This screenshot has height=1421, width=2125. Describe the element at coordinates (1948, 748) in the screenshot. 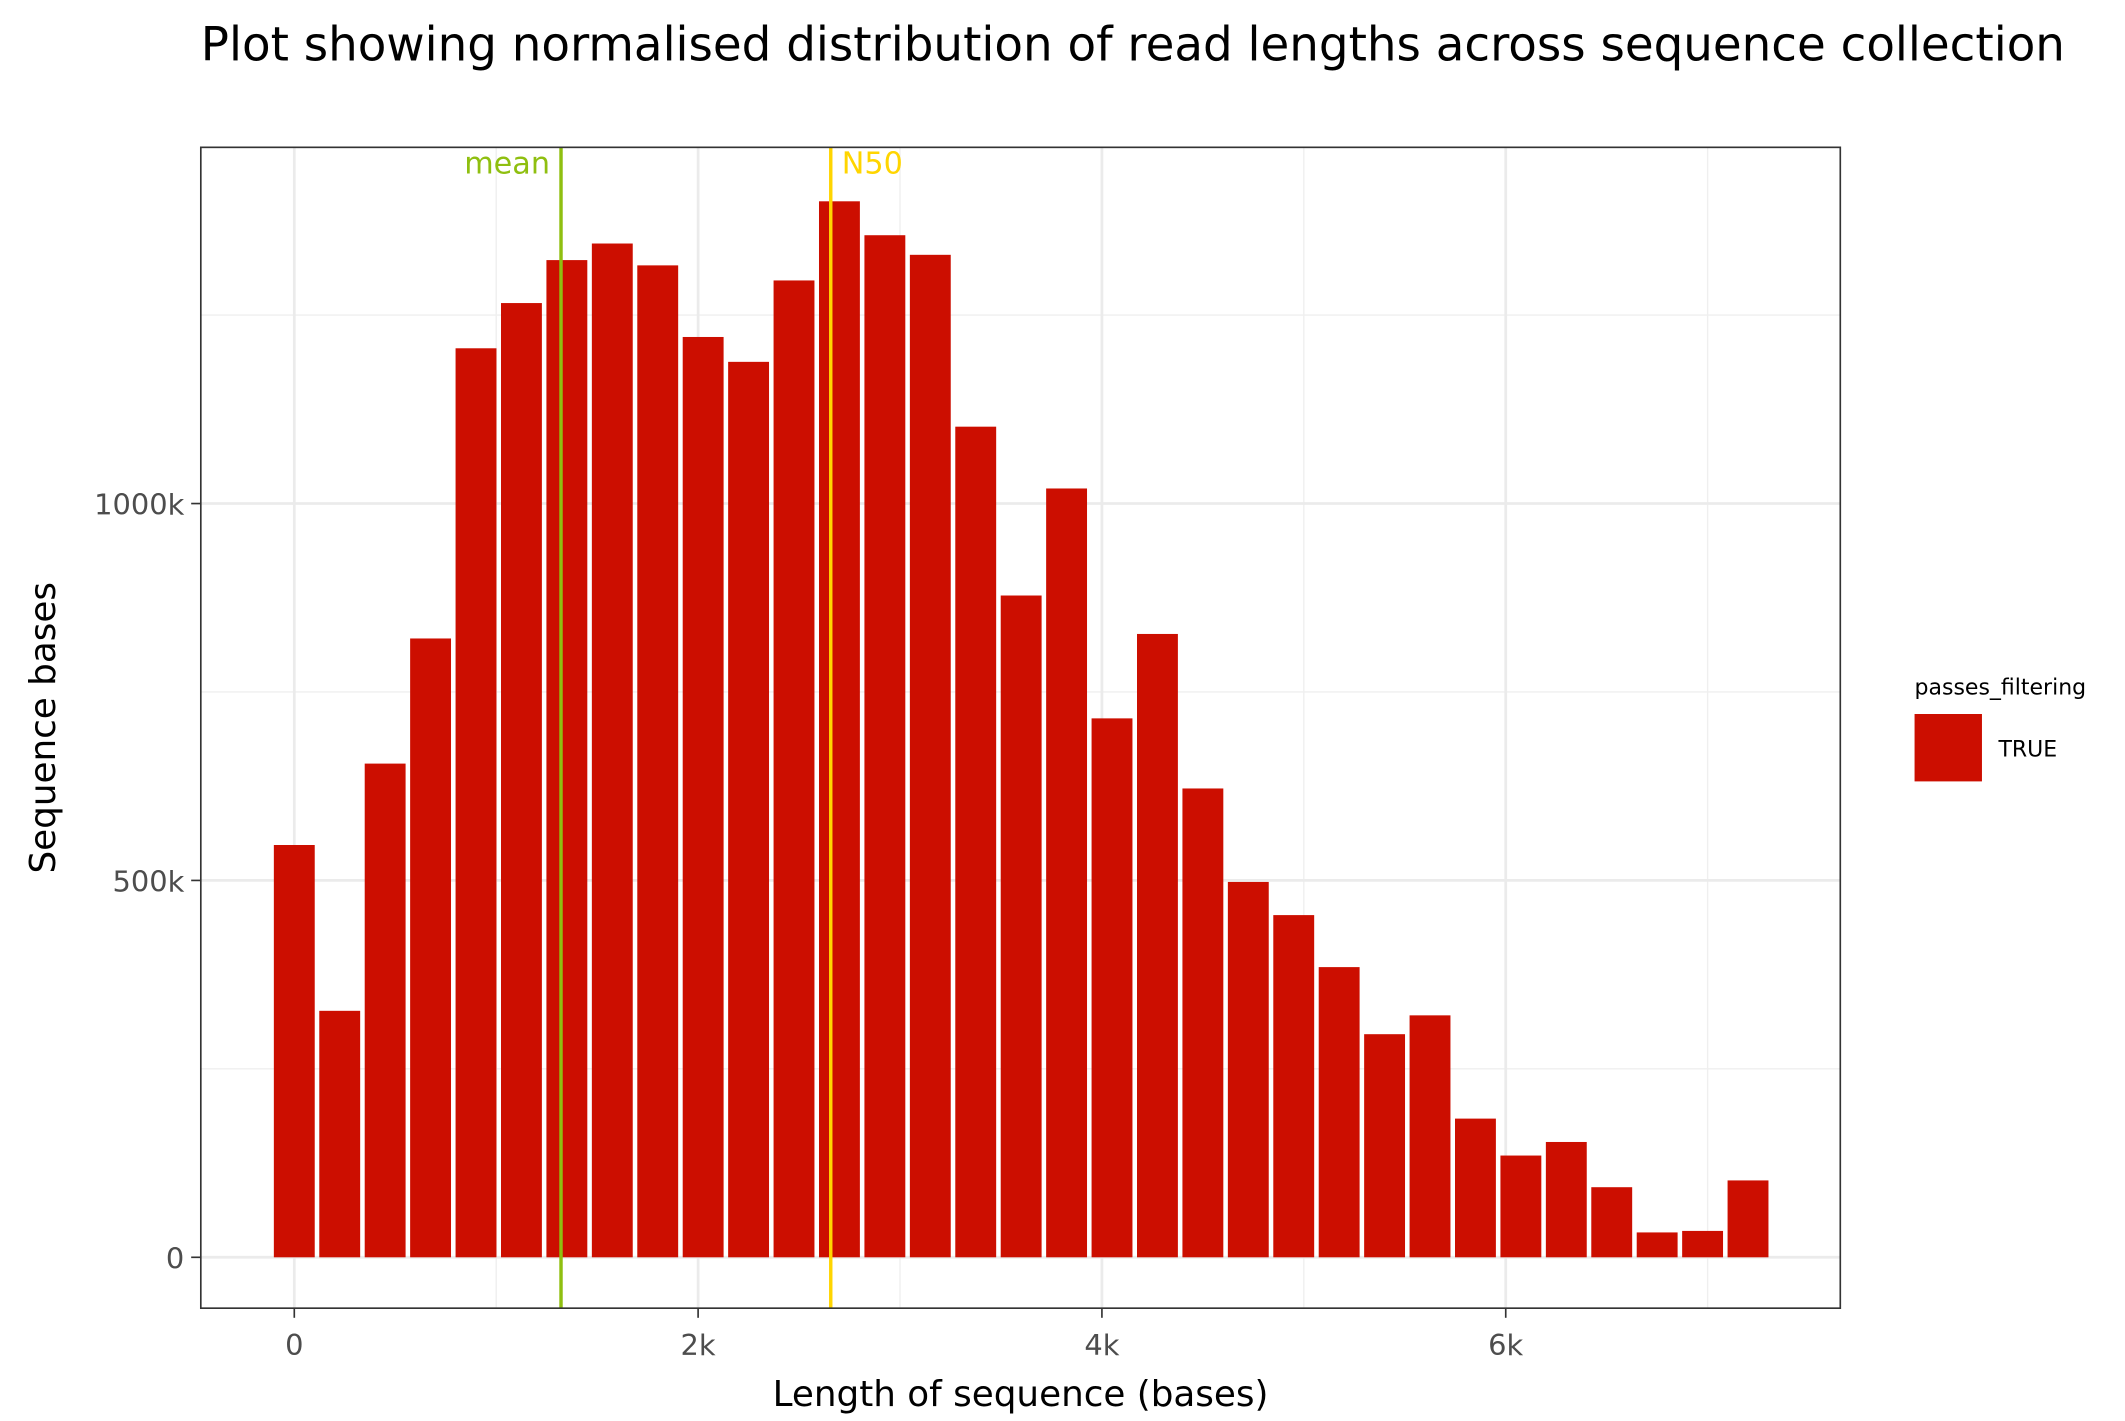

I see `legend-swatch` at that location.